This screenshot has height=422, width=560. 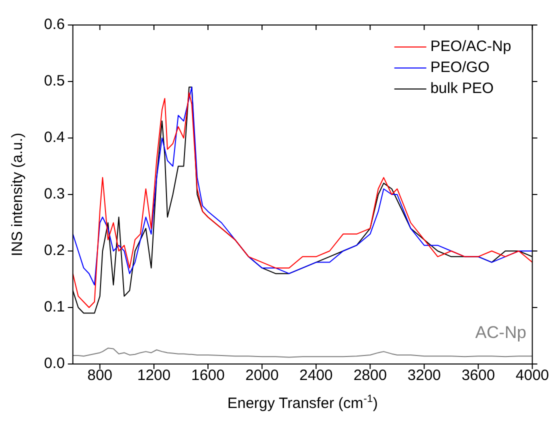 I want to click on x-tick-label: 2400, so click(x=316, y=375).